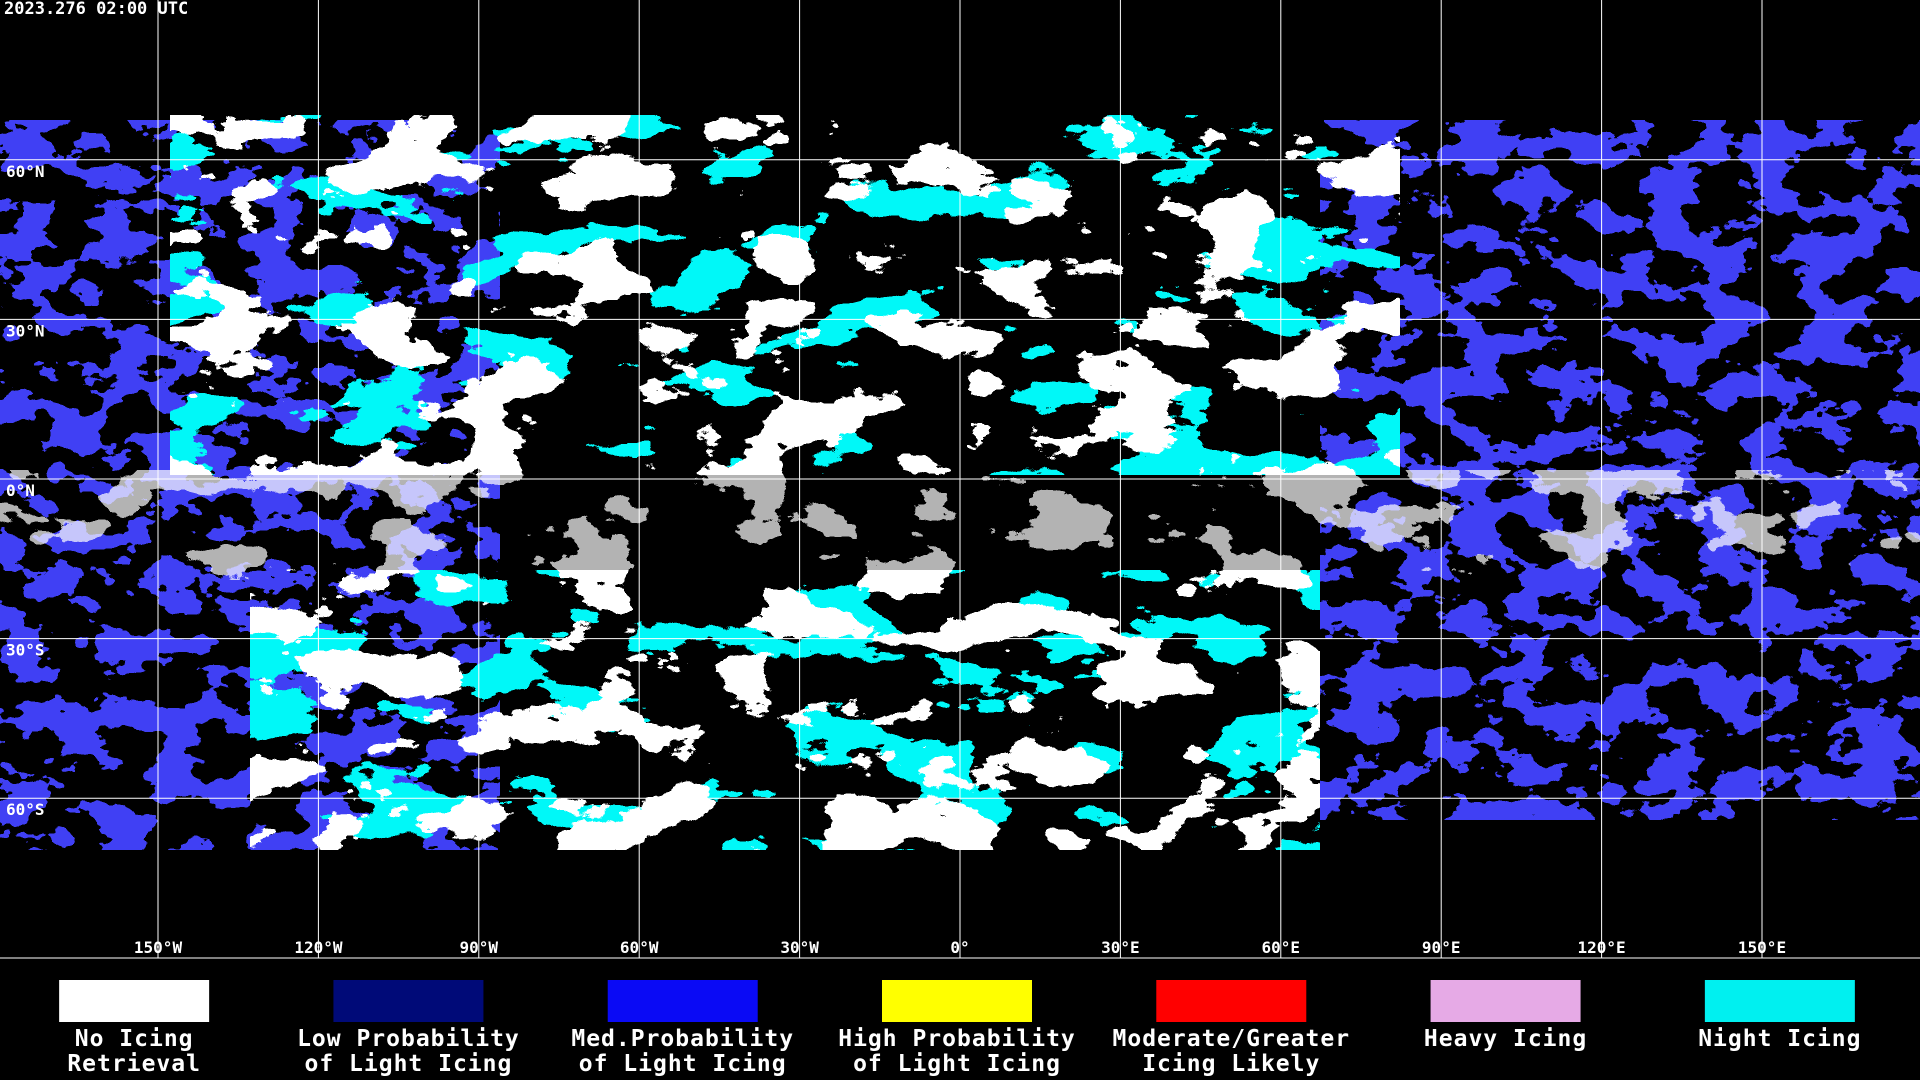  I want to click on legend-label: Low Probability, so click(408, 1039).